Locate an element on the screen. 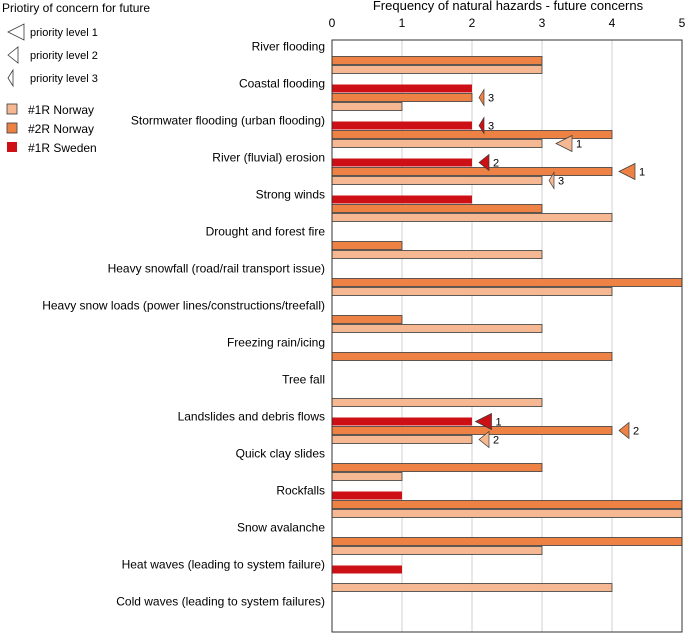  bar-heat-waves-leading-to-system-failure-1r-sweden is located at coordinates (367, 569).